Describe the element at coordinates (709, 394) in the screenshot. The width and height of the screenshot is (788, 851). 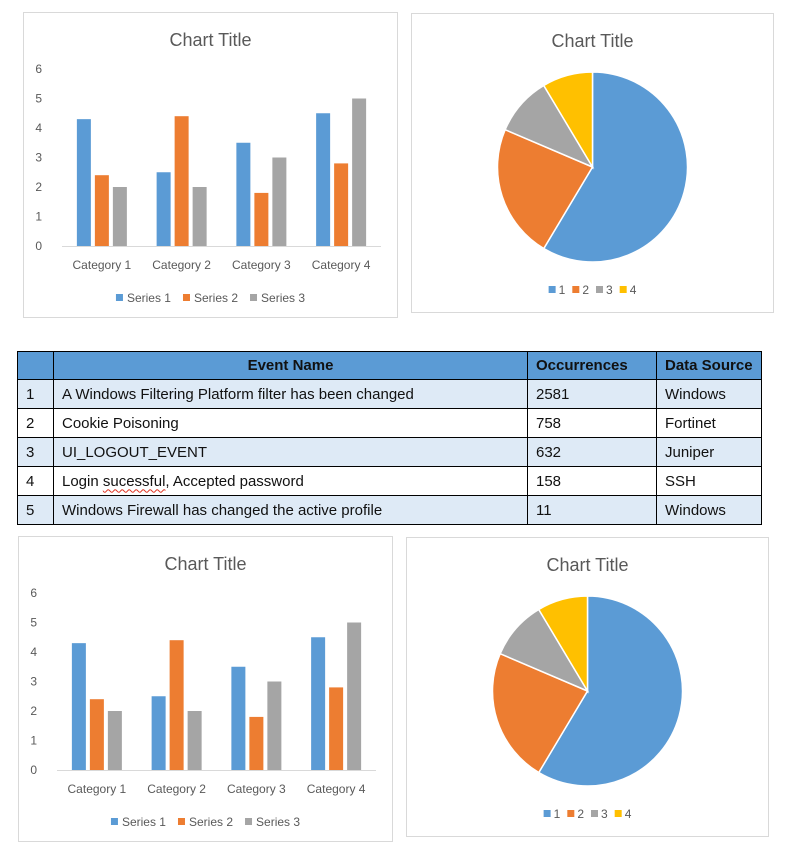
I see `data-source: Windows` at that location.